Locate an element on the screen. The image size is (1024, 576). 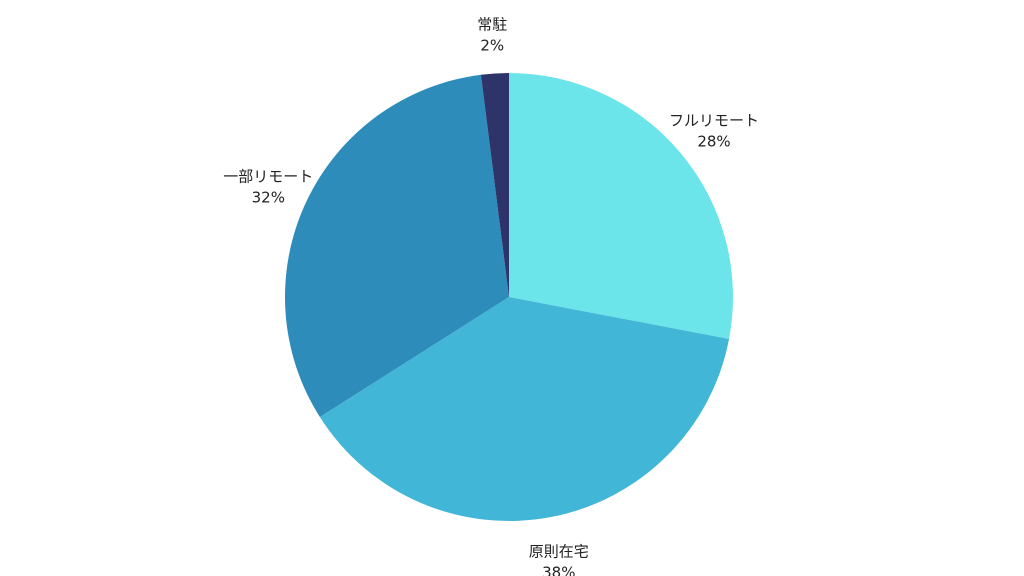
pie-label-value-3: 2% is located at coordinates (492, 46).